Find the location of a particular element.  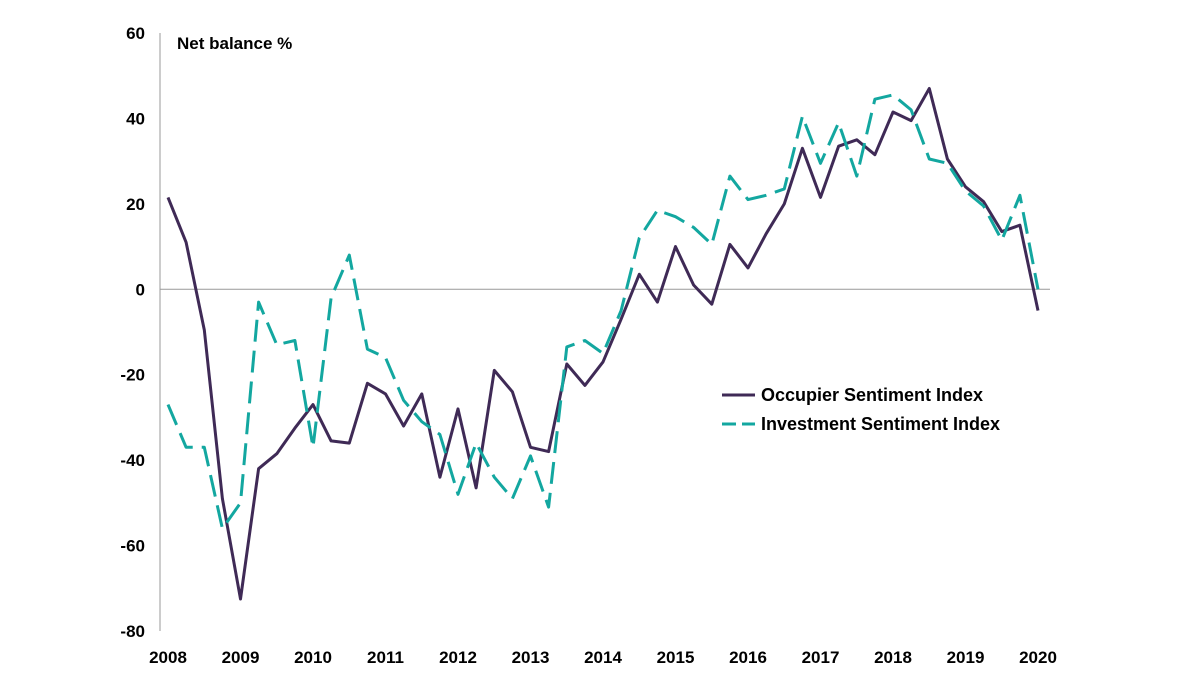

x-tick-label: 2012 is located at coordinates (458, 657).